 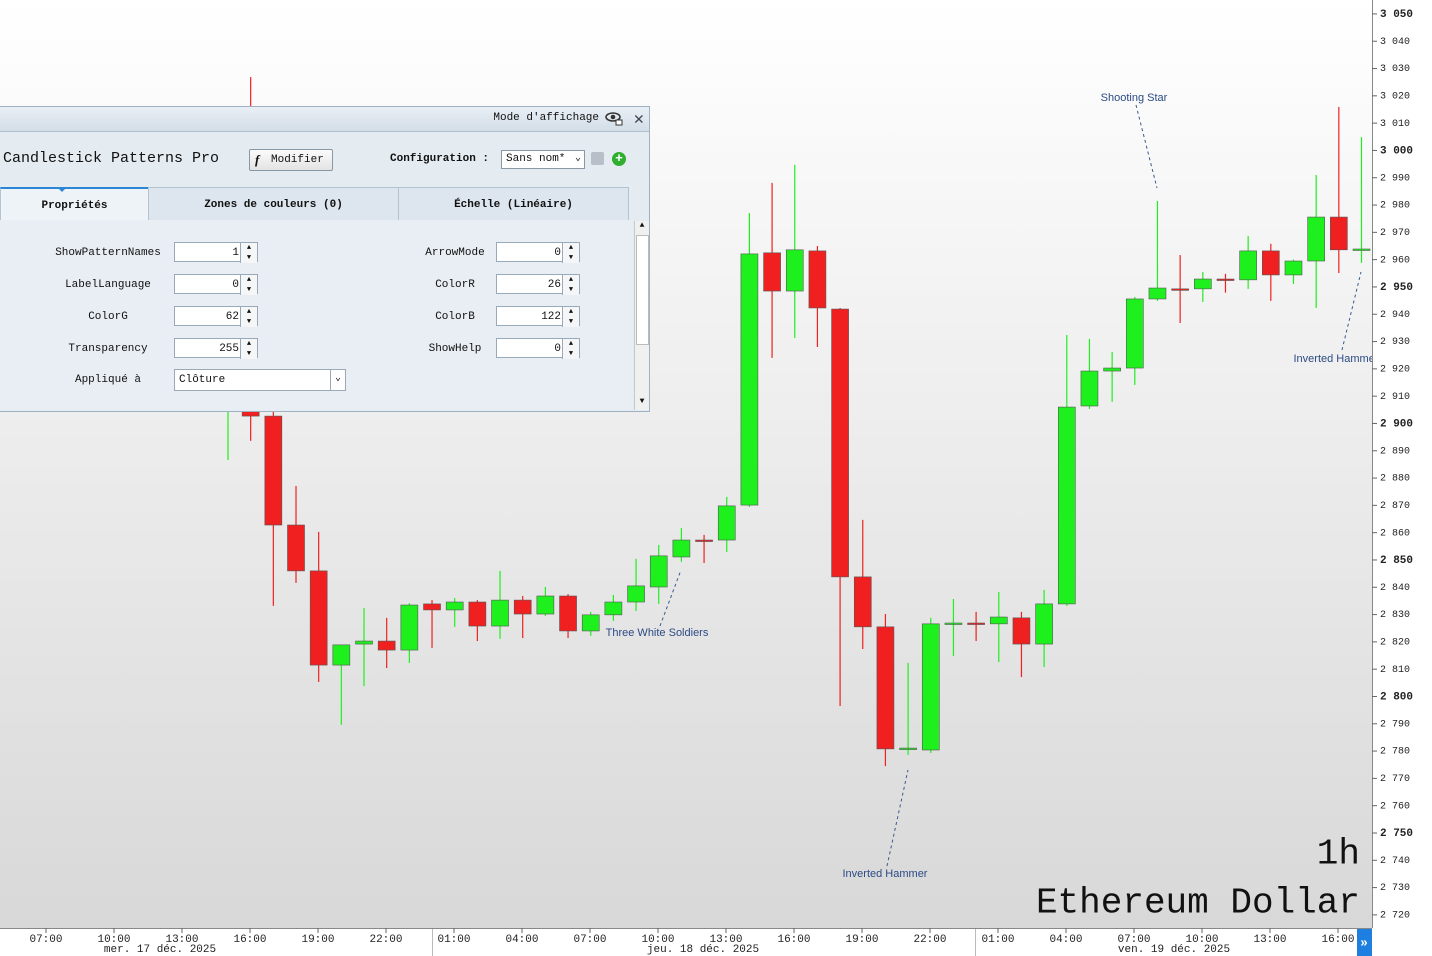 I want to click on scroll-up: ▲, so click(x=642, y=225).